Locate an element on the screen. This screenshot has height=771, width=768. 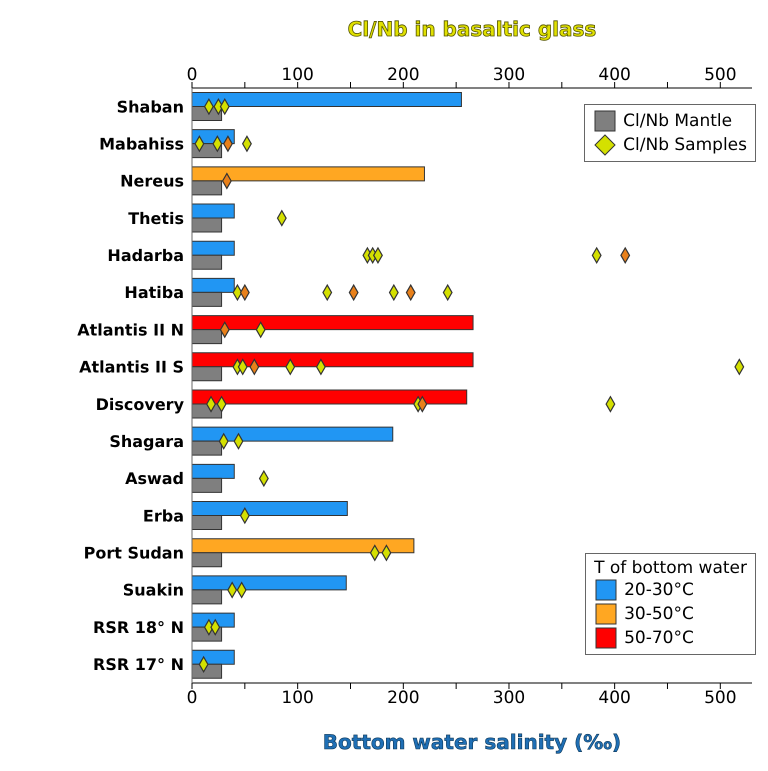
y-tick-label: Atlantis II S is located at coordinates (131, 367).